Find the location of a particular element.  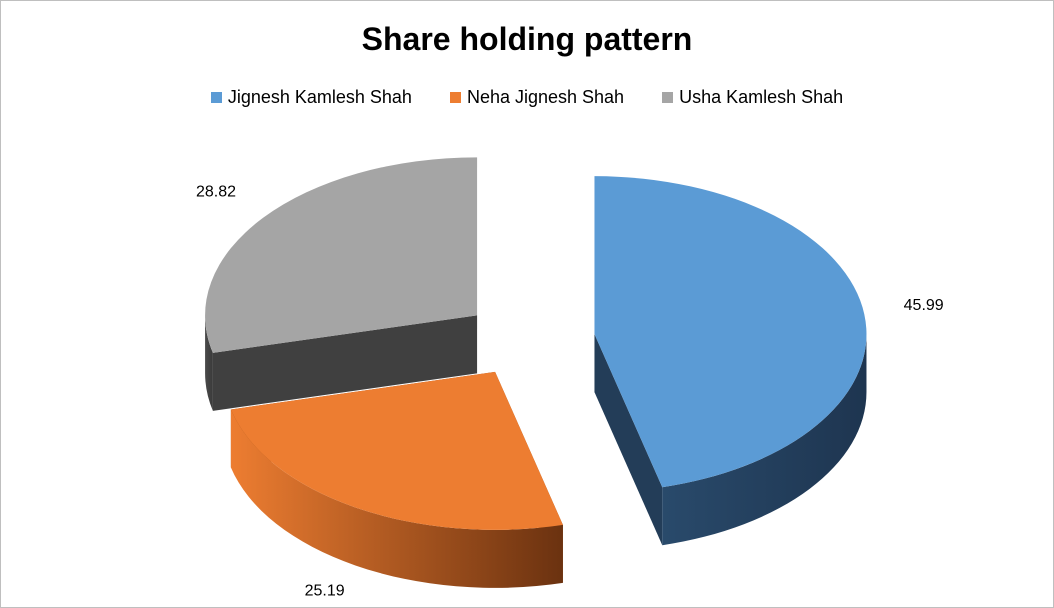

legend-item-jignesh: Jignesh Kamlesh Shah is located at coordinates (311, 97).